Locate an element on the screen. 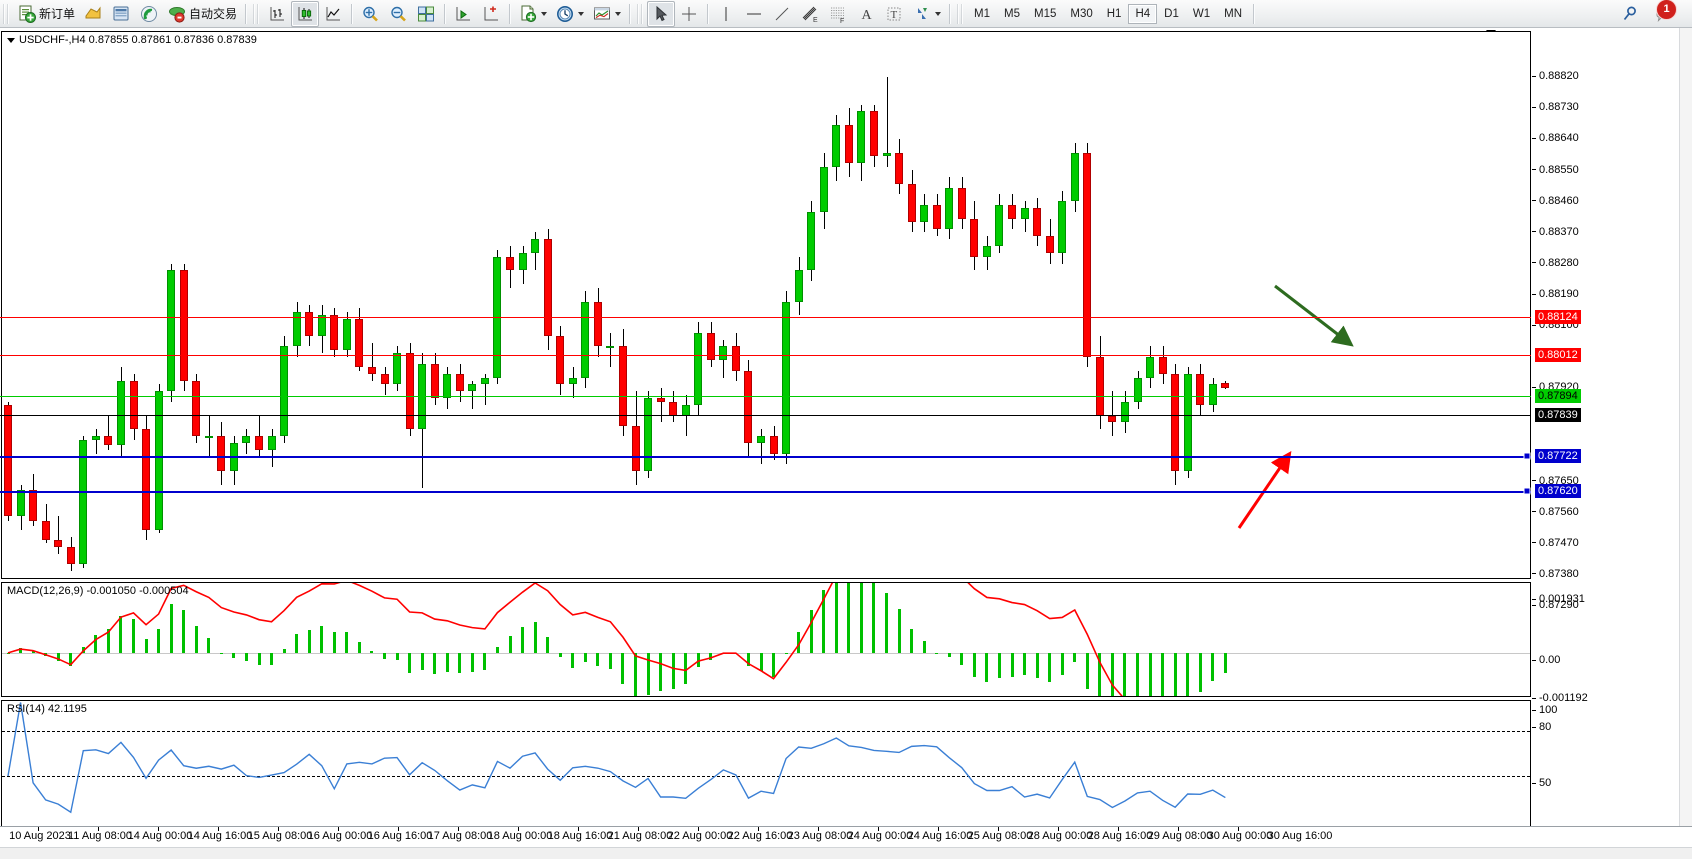 The width and height of the screenshot is (1692, 859). terminal-button is located at coordinates (121, 14).